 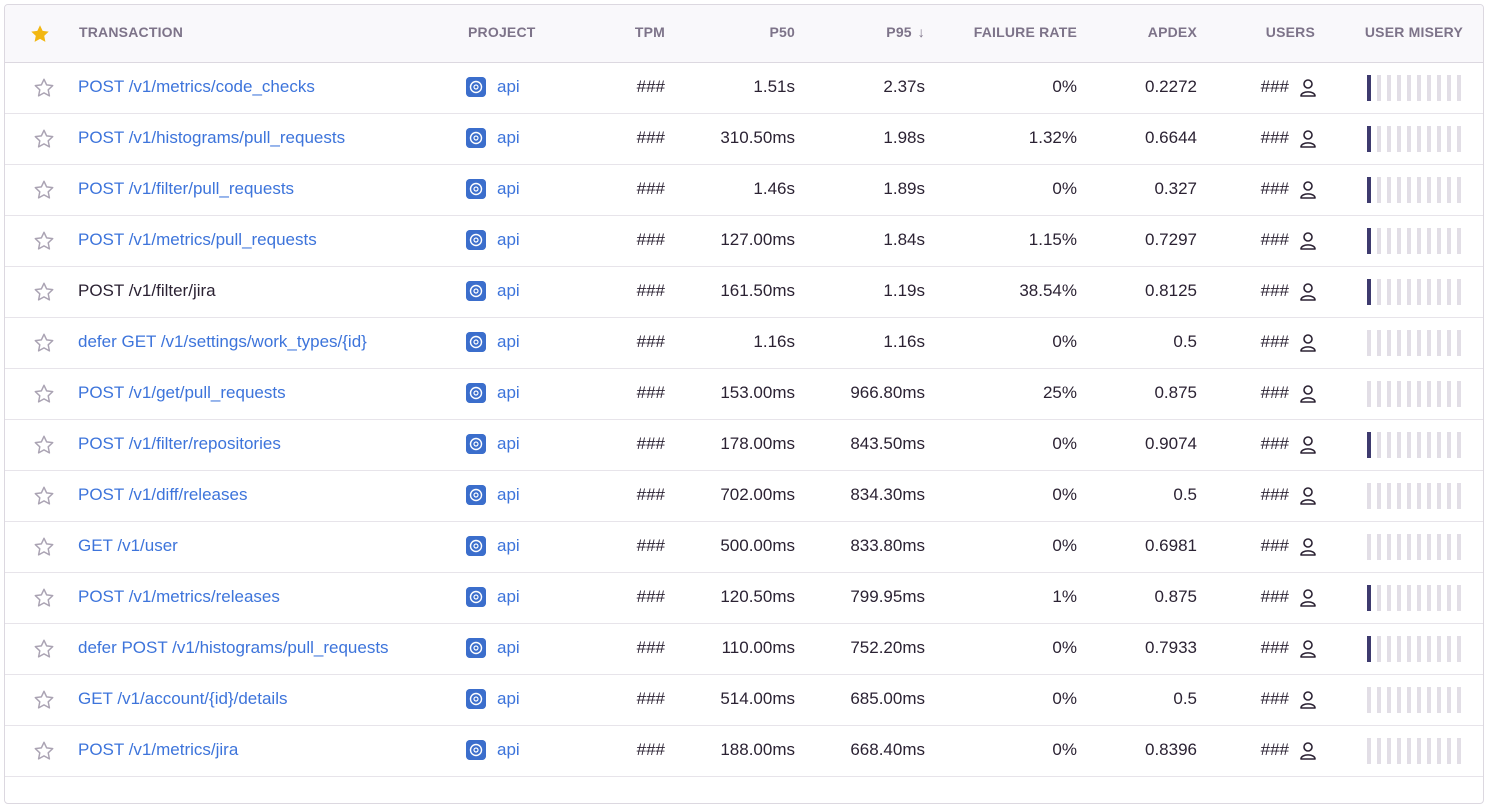 I want to click on transaction-link: GET /v1/user, so click(x=128, y=545).